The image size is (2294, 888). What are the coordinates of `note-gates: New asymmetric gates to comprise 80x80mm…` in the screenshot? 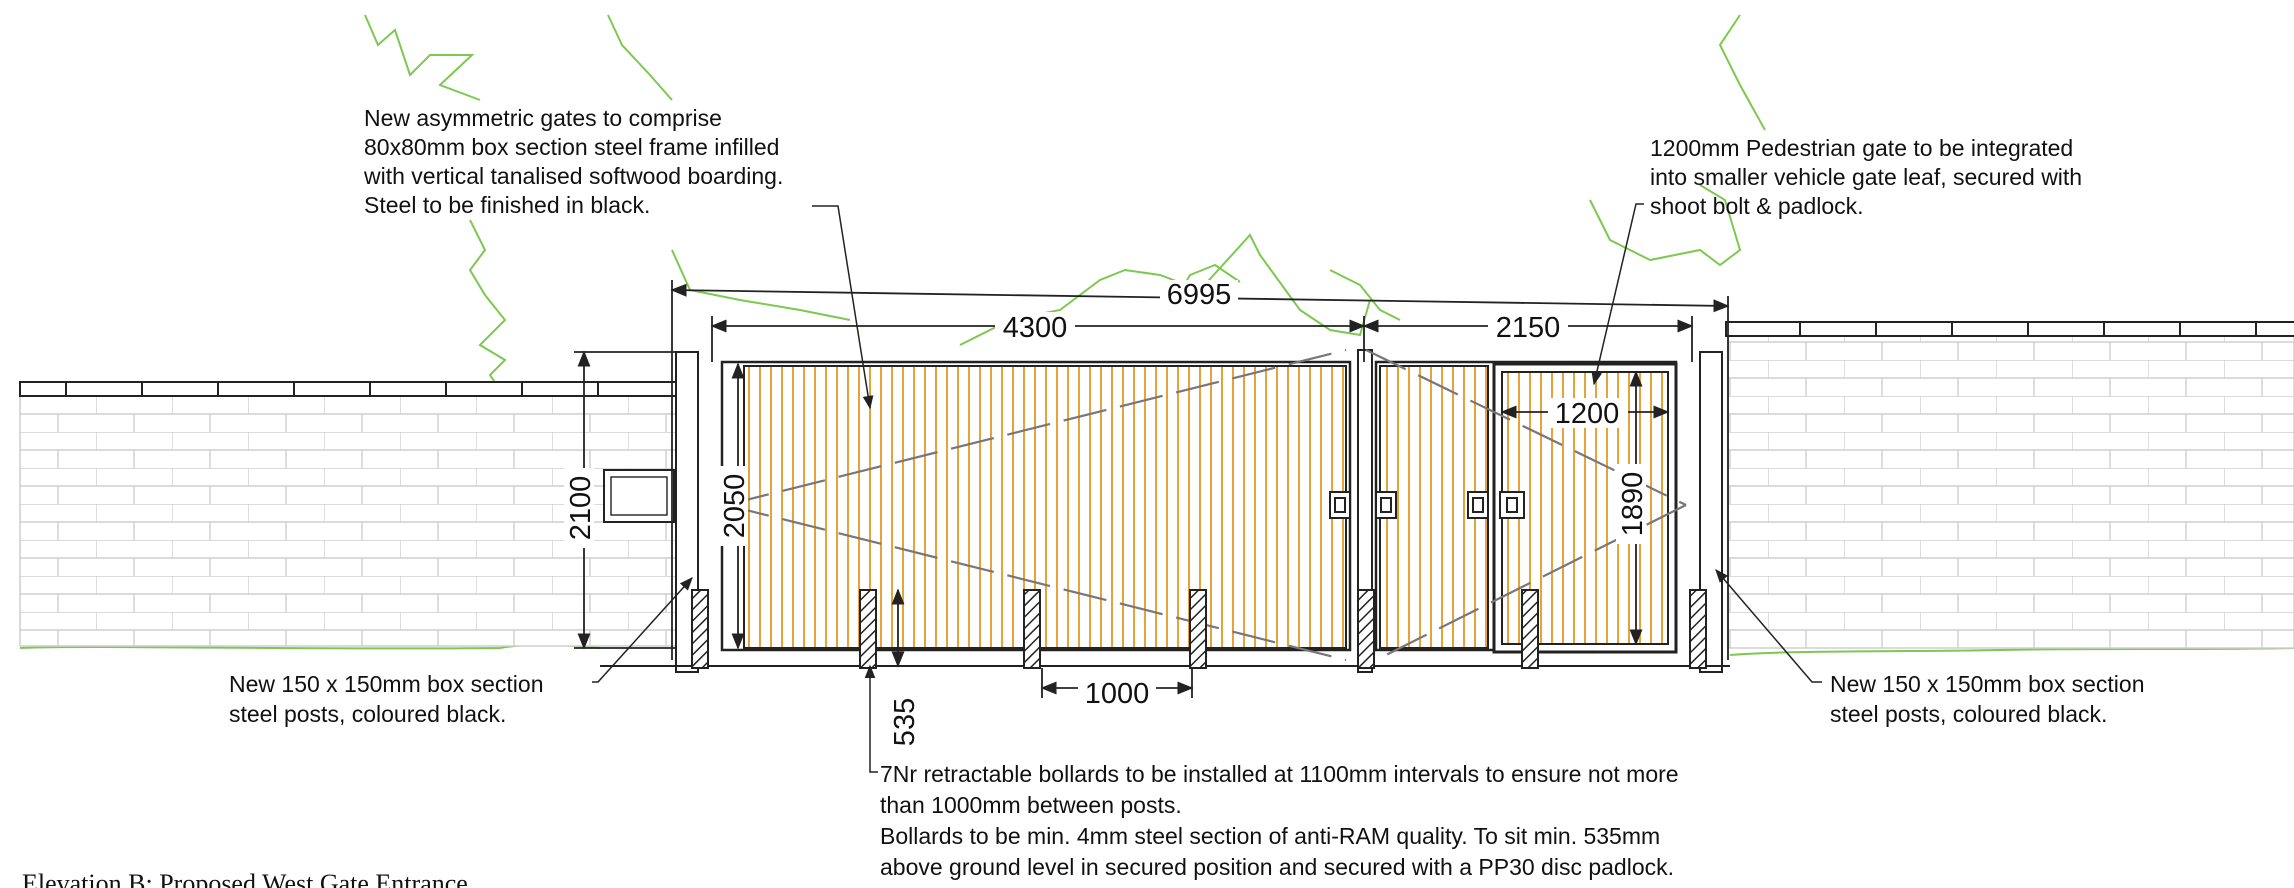 It's located at (576, 161).